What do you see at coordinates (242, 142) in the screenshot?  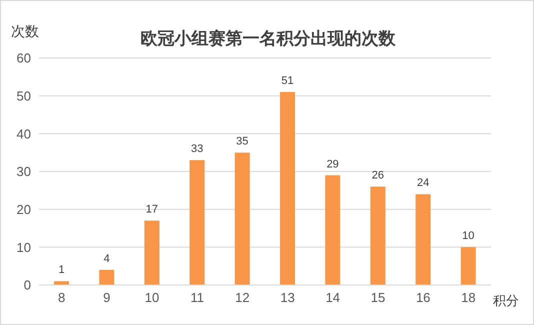 I see `data-label: 35` at bounding box center [242, 142].